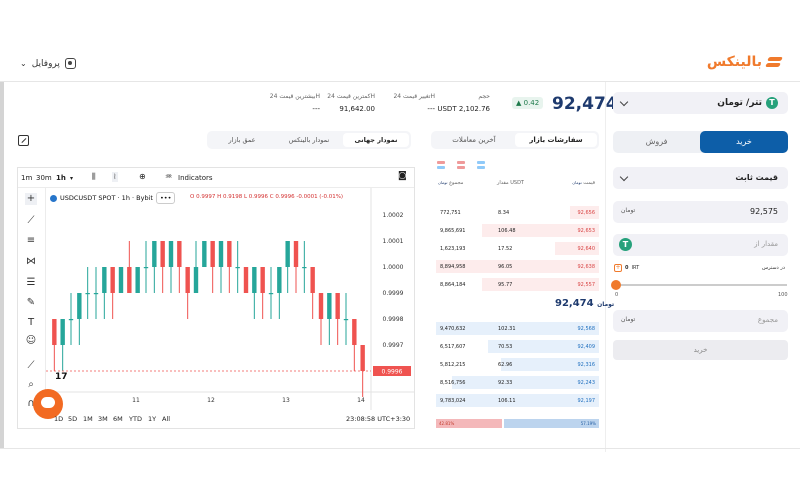 The image size is (800, 500). Describe the element at coordinates (31, 365) in the screenshot. I see `ruler-icon: ⟋` at that location.